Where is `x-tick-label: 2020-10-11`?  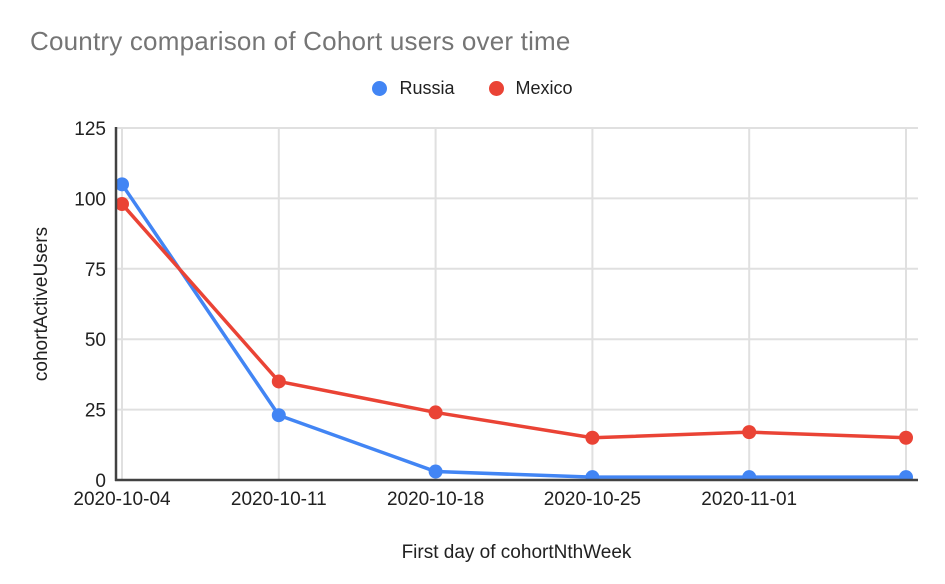
x-tick-label: 2020-10-11 is located at coordinates (279, 499).